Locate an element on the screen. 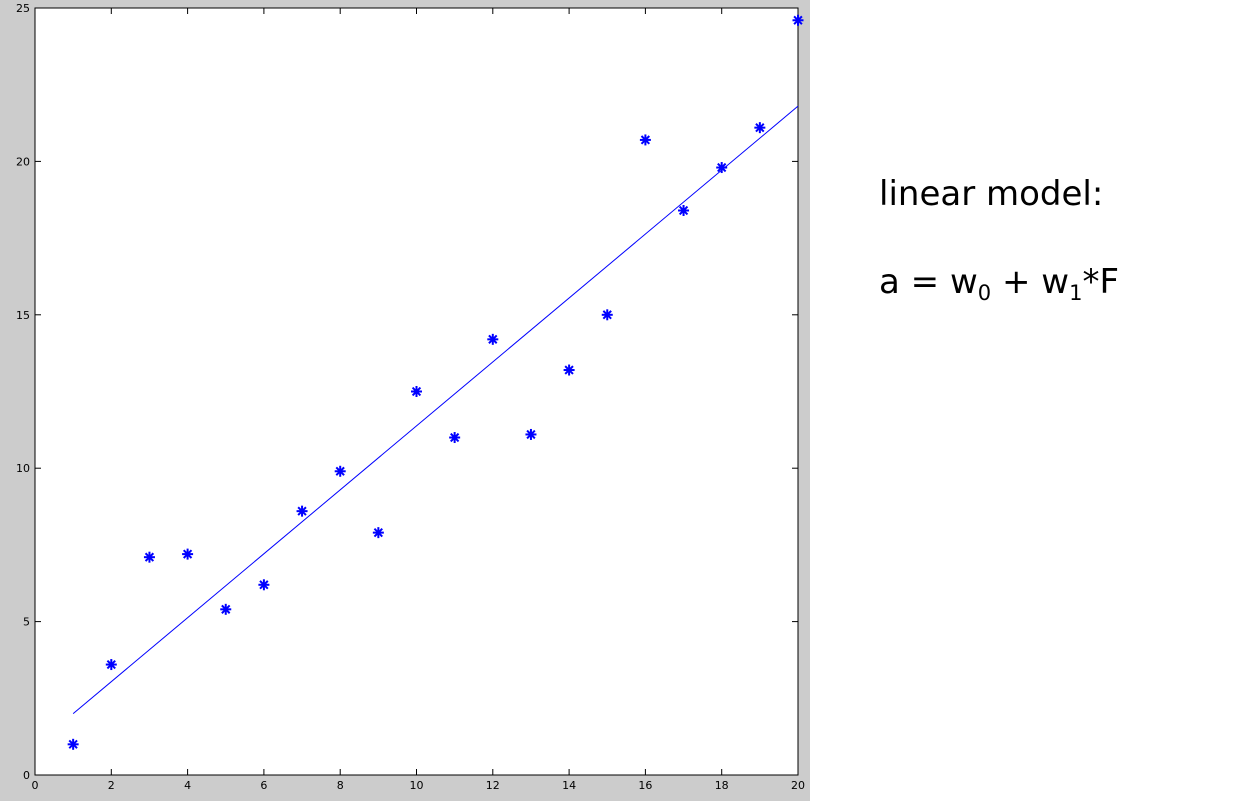 The image size is (1250, 801). y-tick-label: 0 is located at coordinates (26, 775).